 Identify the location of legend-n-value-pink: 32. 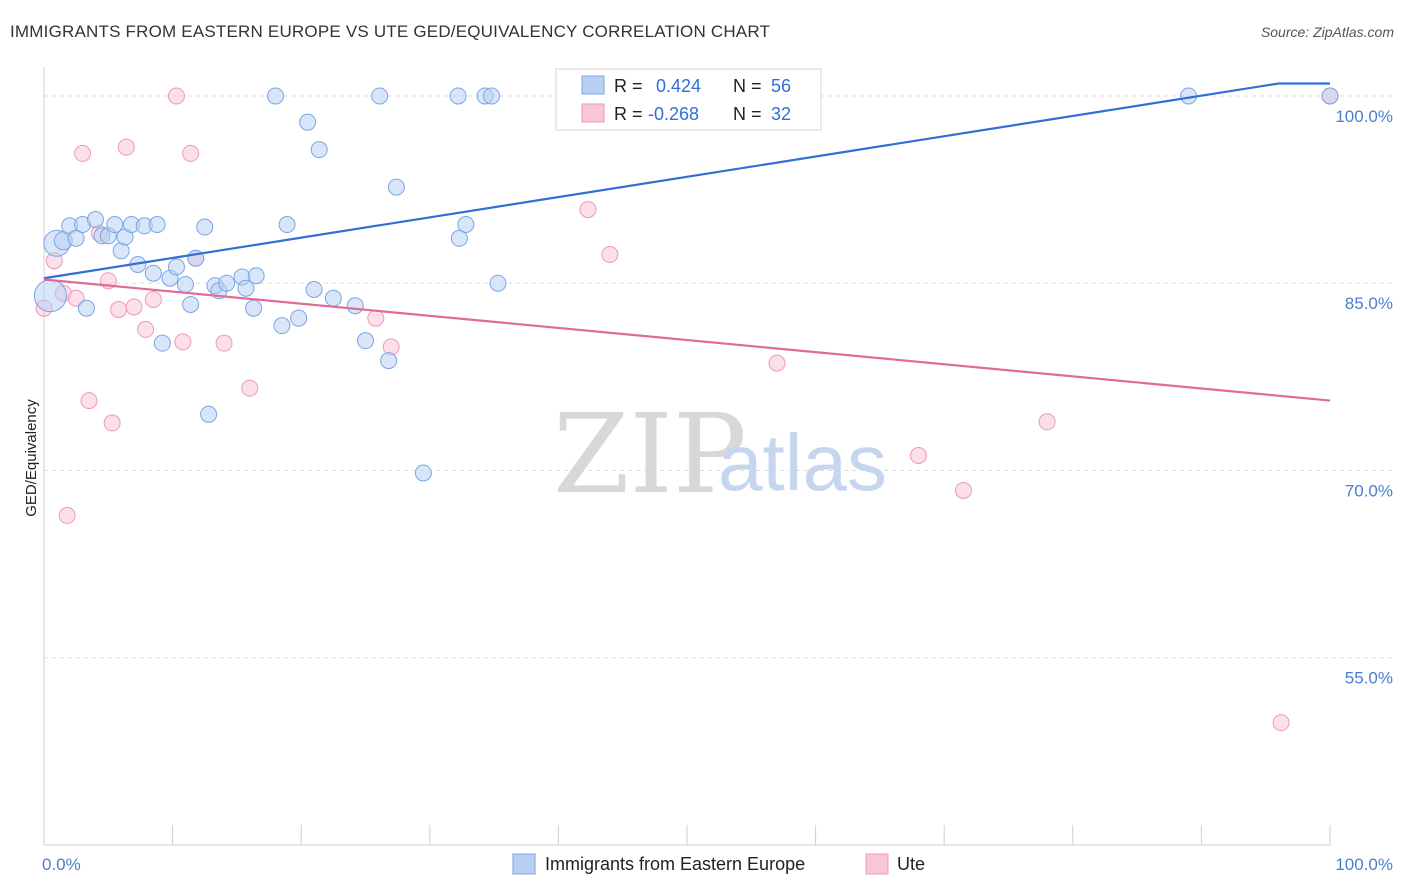
(781, 114).